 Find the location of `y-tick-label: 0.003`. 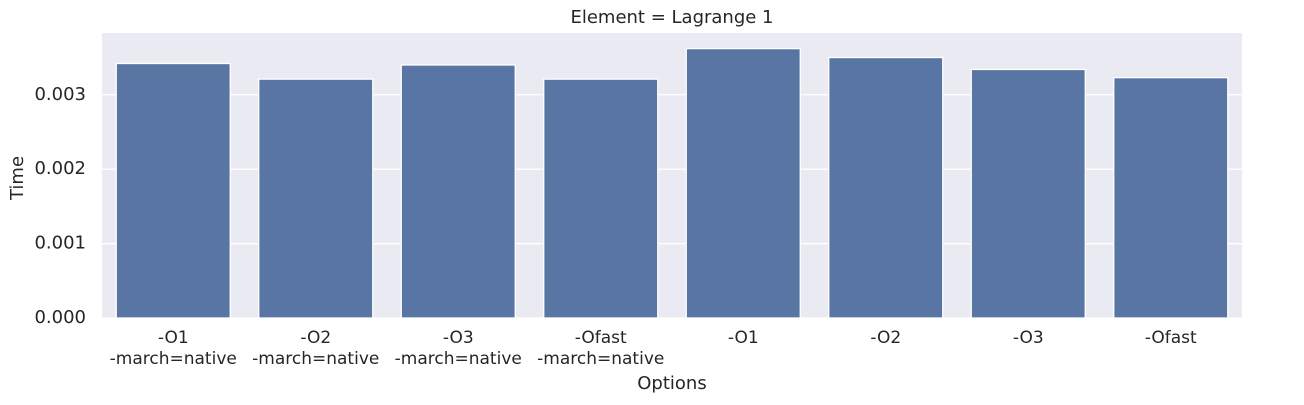

y-tick-label: 0.003 is located at coordinates (60, 94).